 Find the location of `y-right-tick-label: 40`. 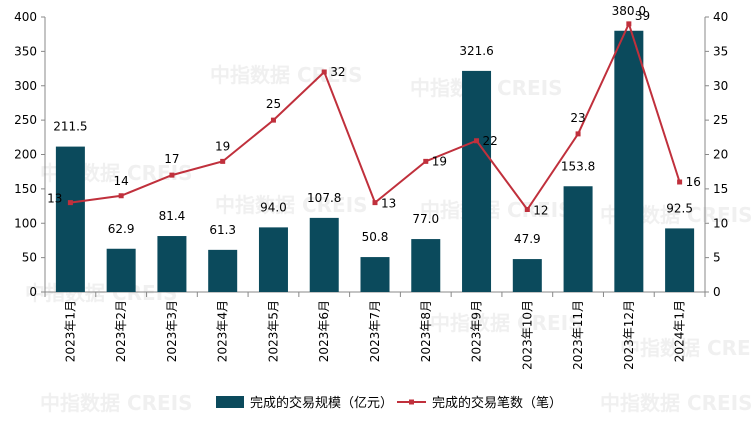

y-right-tick-label: 40 is located at coordinates (720, 17).